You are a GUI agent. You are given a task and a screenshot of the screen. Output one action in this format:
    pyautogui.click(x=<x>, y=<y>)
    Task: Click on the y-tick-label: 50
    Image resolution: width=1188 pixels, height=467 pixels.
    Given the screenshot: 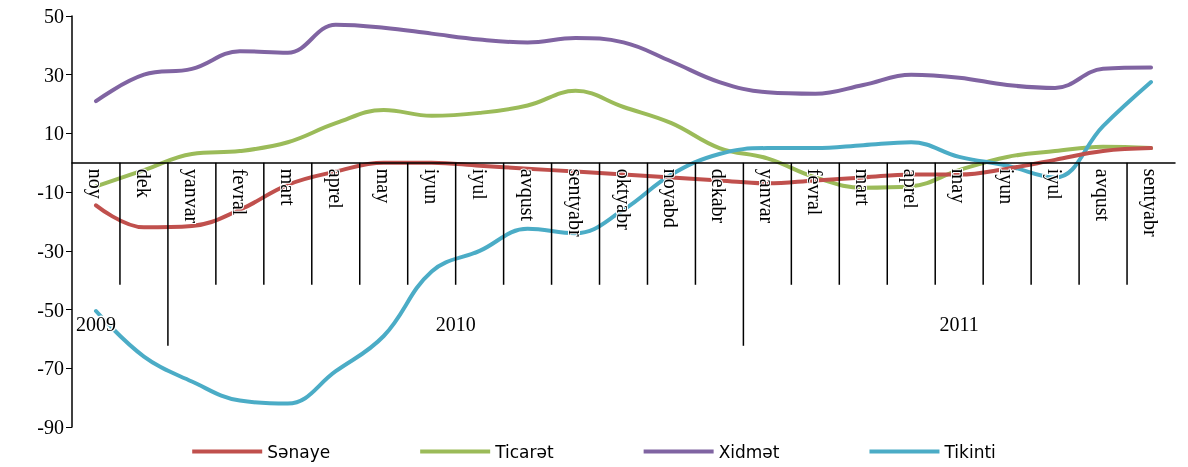 What is the action you would take?
    pyautogui.click(x=54, y=16)
    